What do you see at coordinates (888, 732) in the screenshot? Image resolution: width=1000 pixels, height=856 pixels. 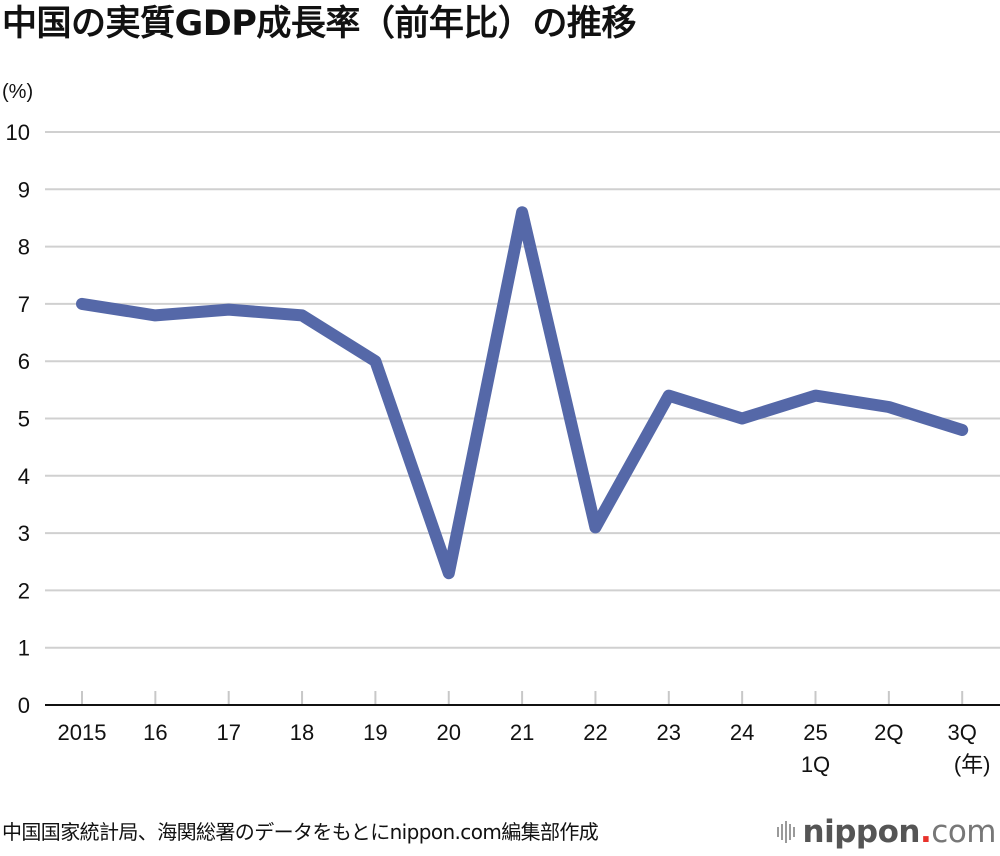 I see `x-tick-label: 2Q` at bounding box center [888, 732].